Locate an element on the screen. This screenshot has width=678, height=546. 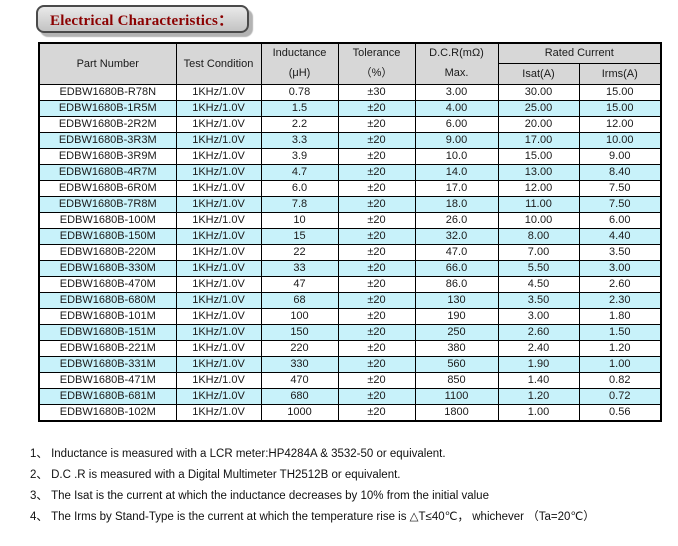
dcr-cell: 3.00 is located at coordinates (456, 92).